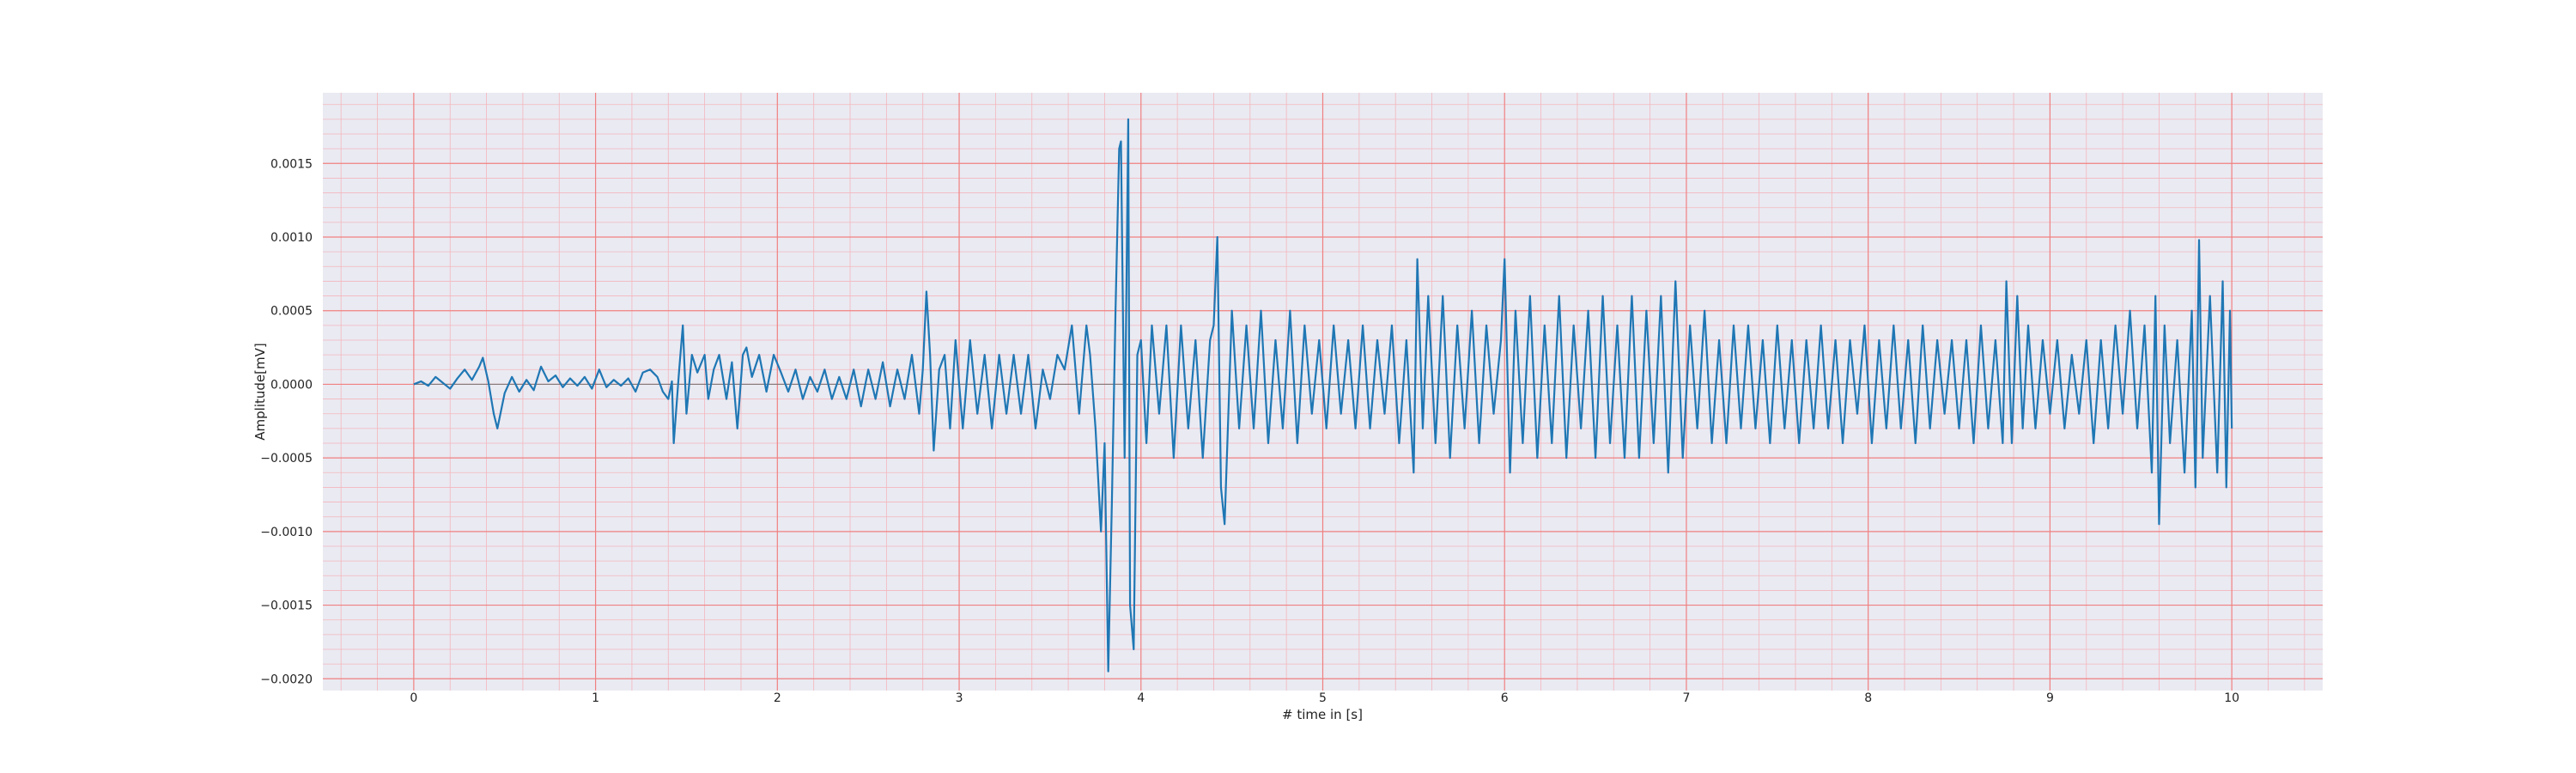 The width and height of the screenshot is (2576, 773). What do you see at coordinates (291, 385) in the screenshot?
I see `y-tick-label: 0.0000` at bounding box center [291, 385].